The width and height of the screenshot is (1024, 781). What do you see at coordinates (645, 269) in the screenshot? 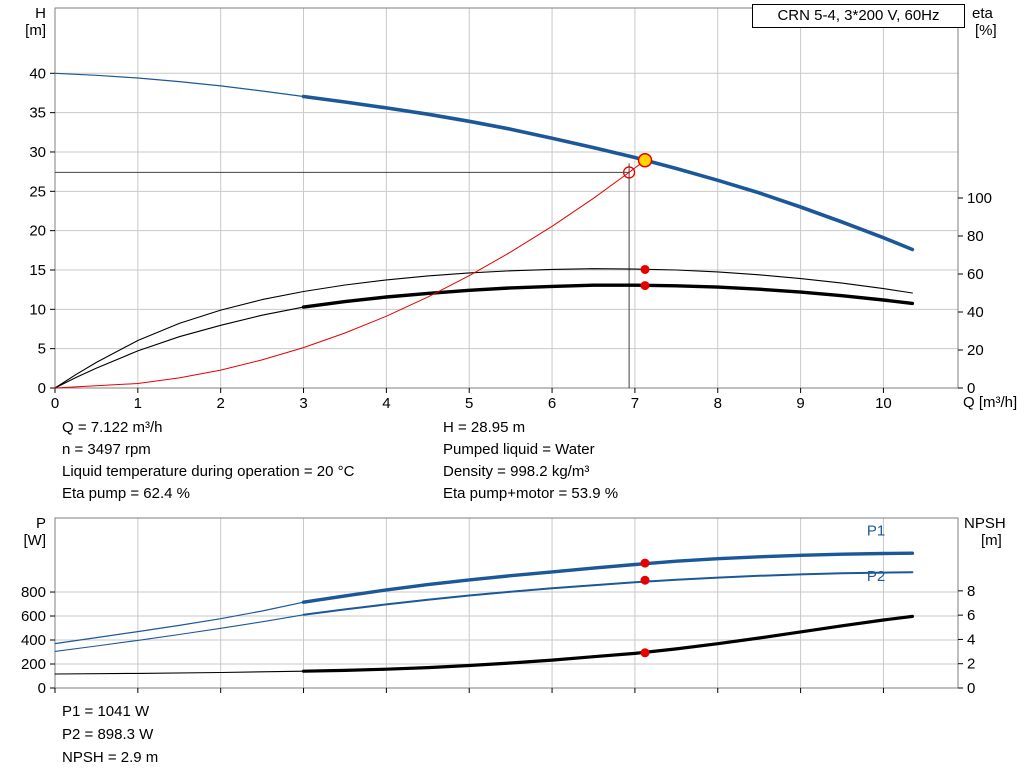
I see `eta-pump-point-marker` at bounding box center [645, 269].